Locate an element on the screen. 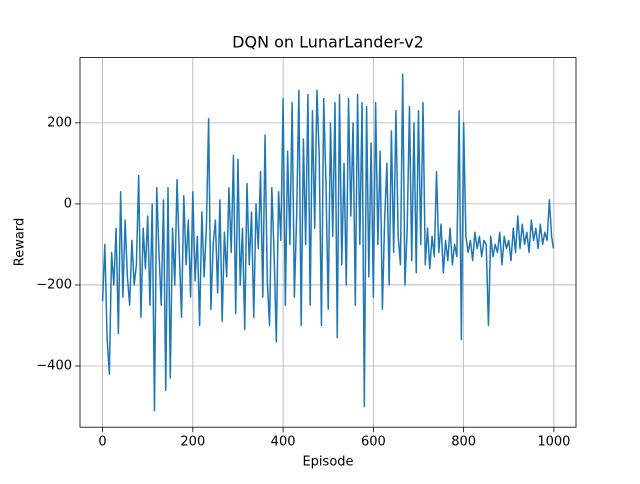 This screenshot has width=640, height=484. y-tick-label: 0 is located at coordinates (68, 203).